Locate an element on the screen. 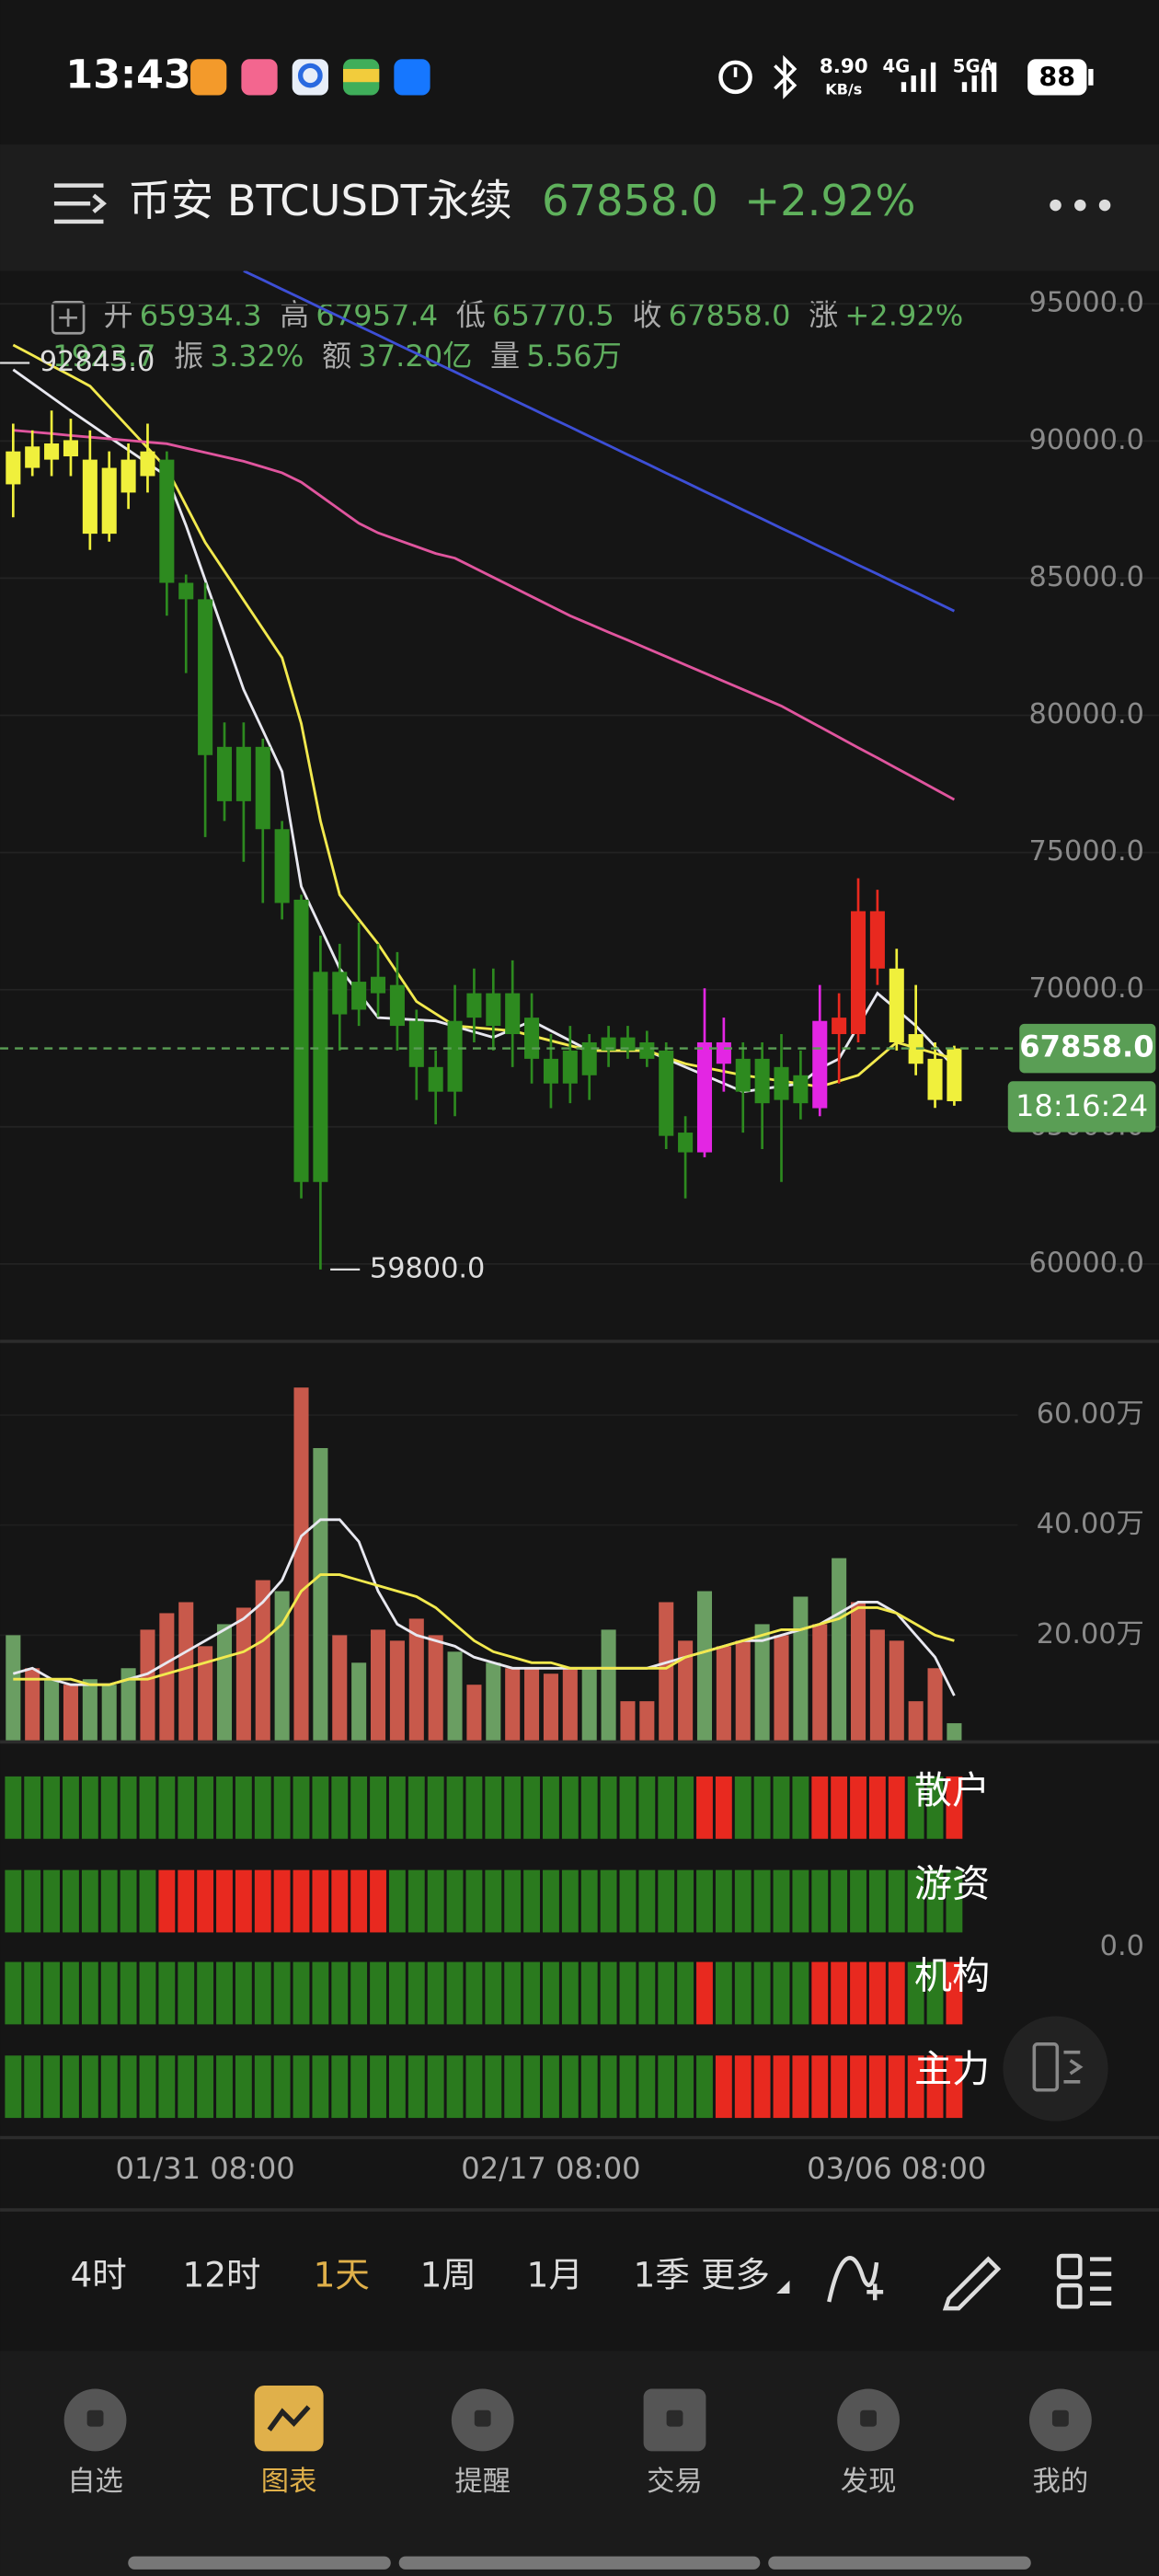  timeframe-tab: 1季 is located at coordinates (662, 2275).